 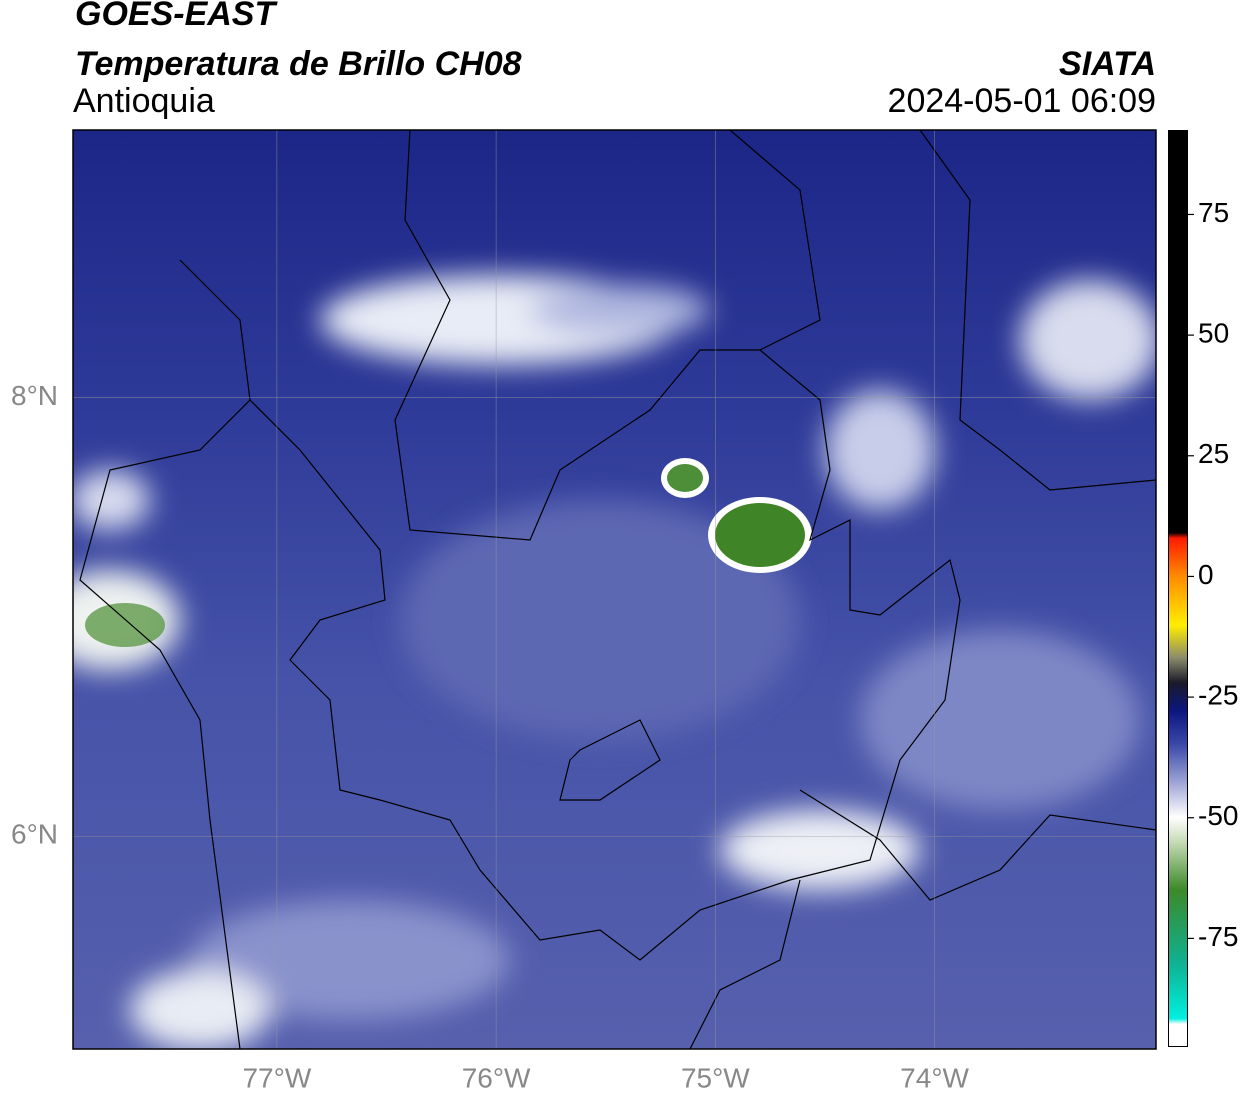 What do you see at coordinates (34, 395) in the screenshot?
I see `y-tick-label: 8°N` at bounding box center [34, 395].